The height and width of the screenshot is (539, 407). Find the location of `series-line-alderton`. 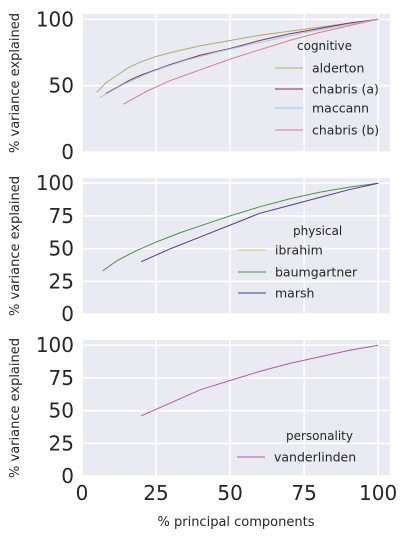

series-line-alderton is located at coordinates (237, 55).